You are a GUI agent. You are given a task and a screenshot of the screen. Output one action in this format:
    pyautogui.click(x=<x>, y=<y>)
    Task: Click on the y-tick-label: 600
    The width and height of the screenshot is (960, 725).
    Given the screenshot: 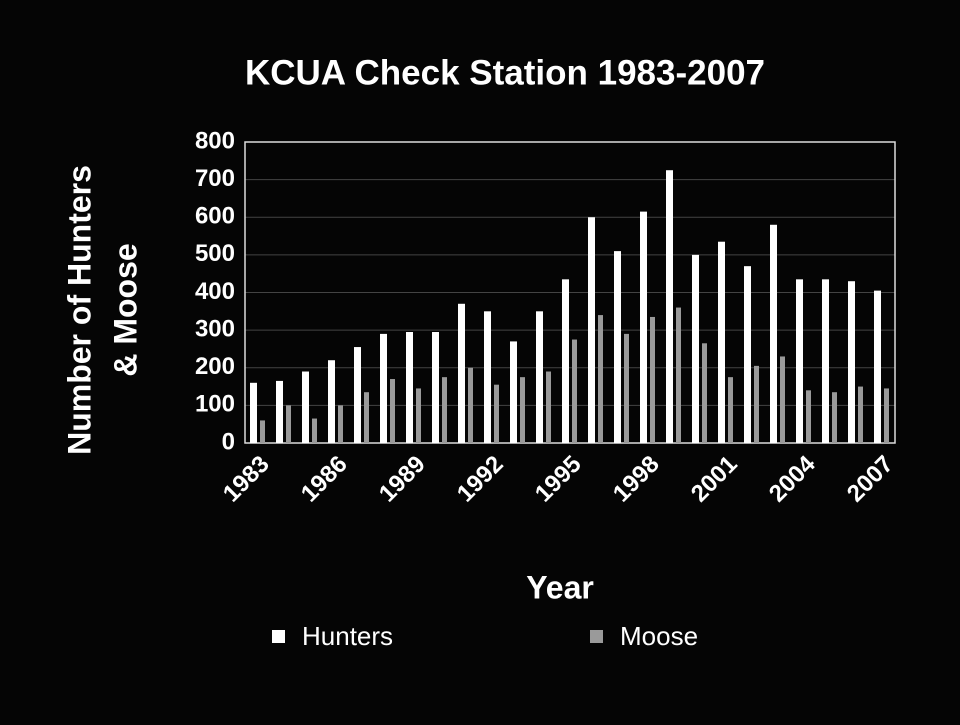 What is the action you would take?
    pyautogui.click(x=215, y=216)
    